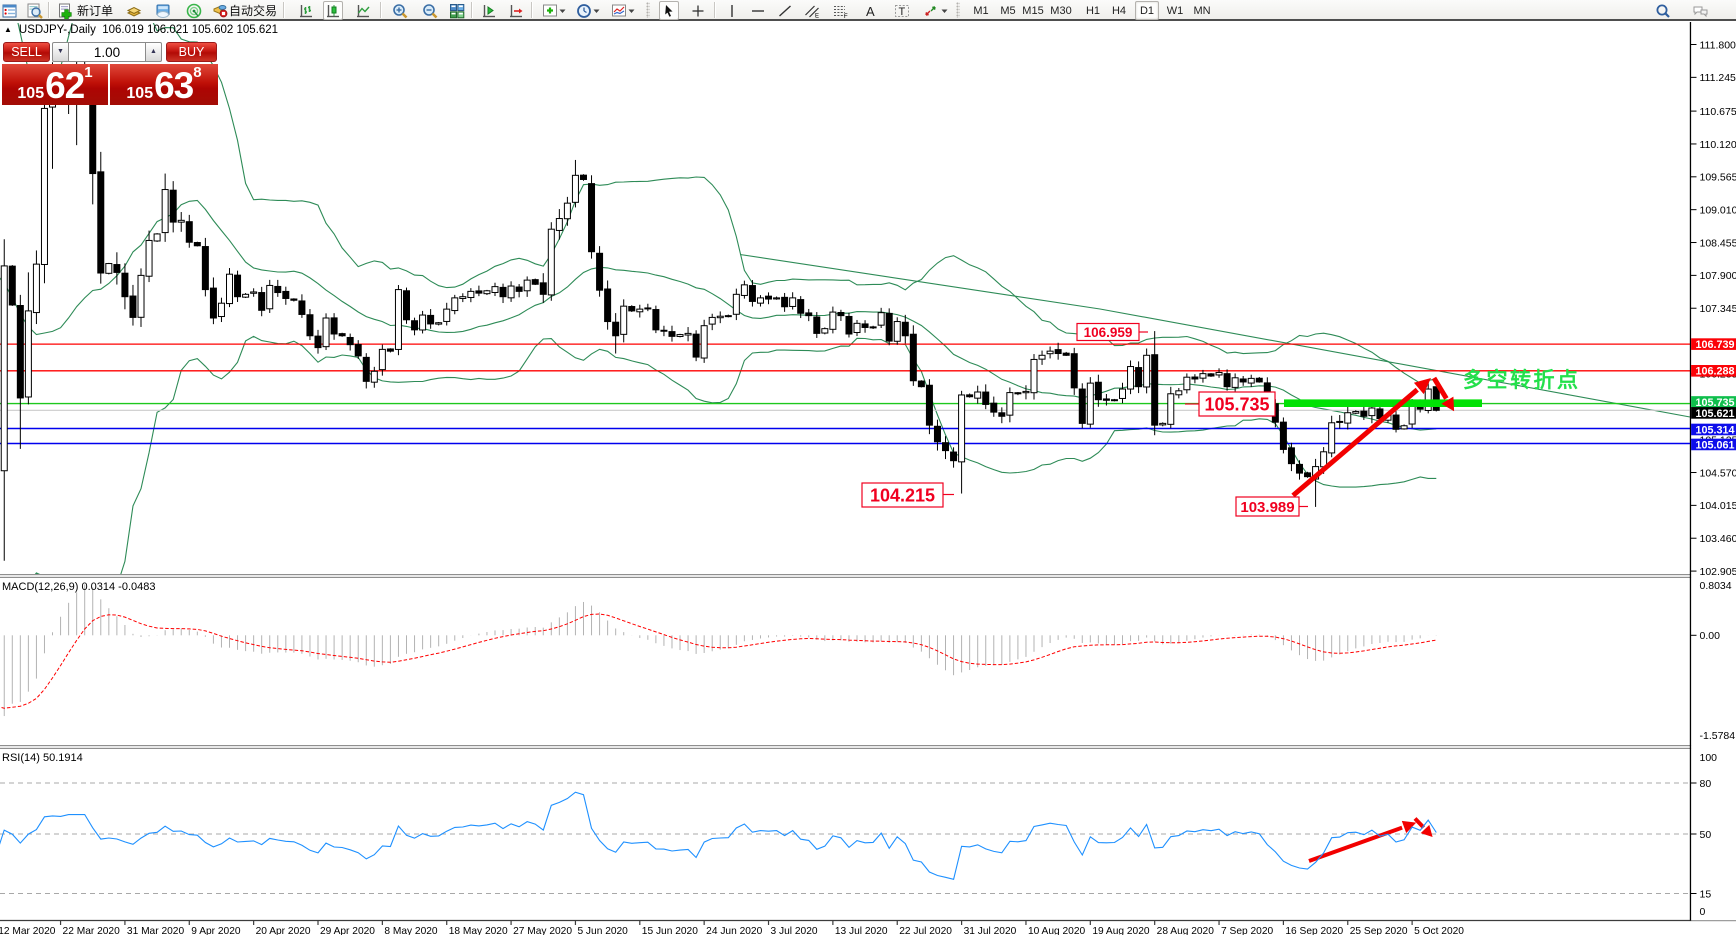 This screenshot has height=935, width=1736. What do you see at coordinates (669, 10) in the screenshot?
I see `cursor-icon` at bounding box center [669, 10].